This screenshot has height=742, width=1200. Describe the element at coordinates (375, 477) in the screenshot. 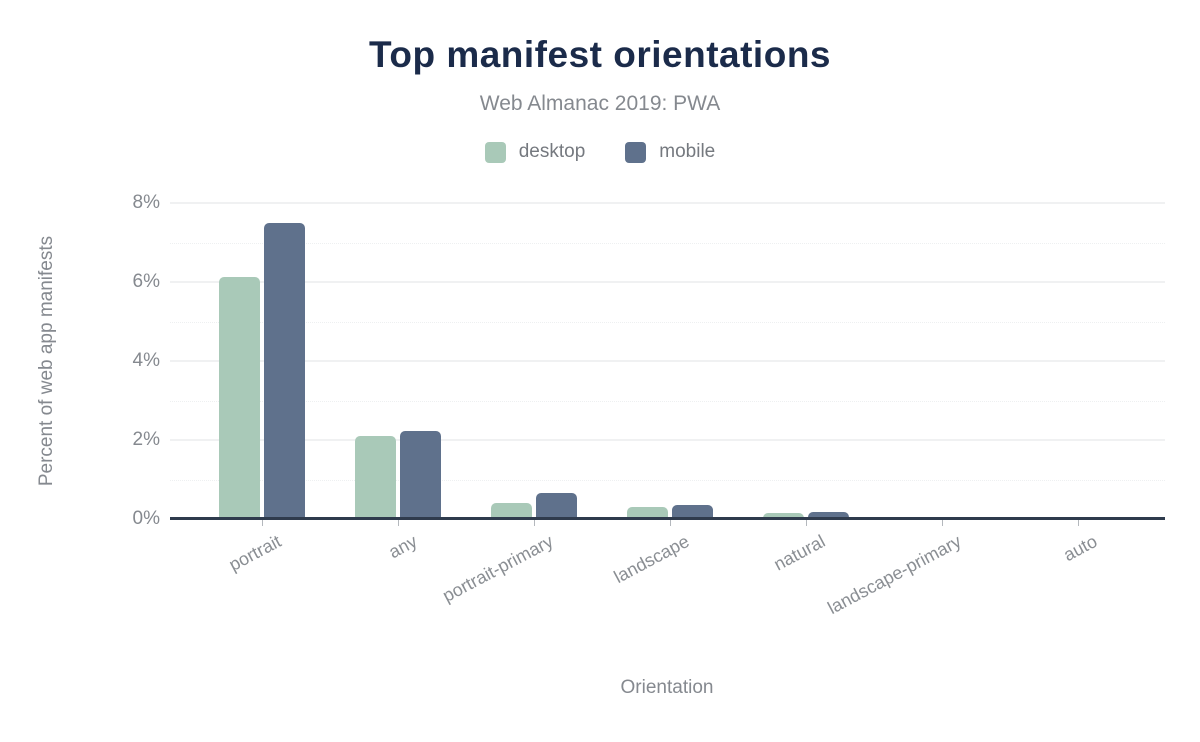

I see `bar-desktop-any` at that location.